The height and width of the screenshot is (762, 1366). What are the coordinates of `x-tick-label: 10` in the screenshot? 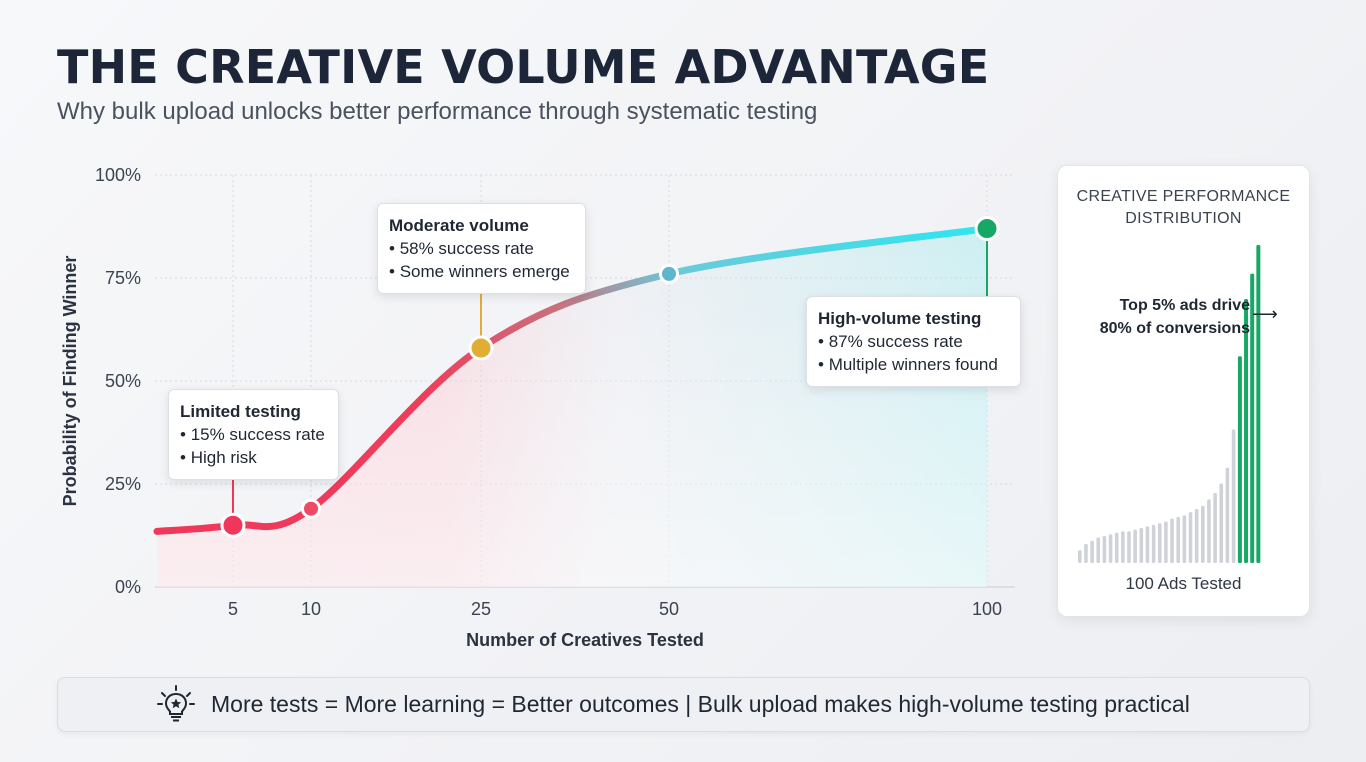 It's located at (311, 609).